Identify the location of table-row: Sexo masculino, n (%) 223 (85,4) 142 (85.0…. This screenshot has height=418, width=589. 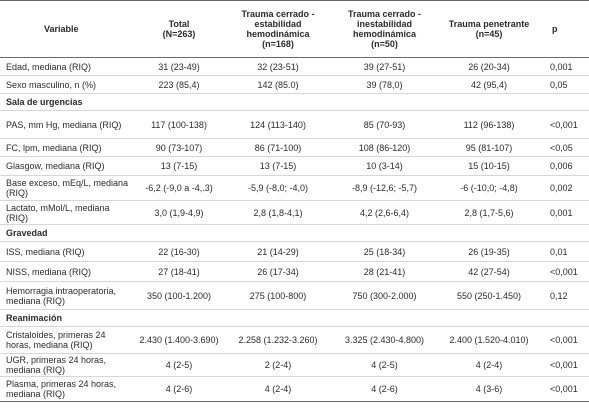
(294, 84).